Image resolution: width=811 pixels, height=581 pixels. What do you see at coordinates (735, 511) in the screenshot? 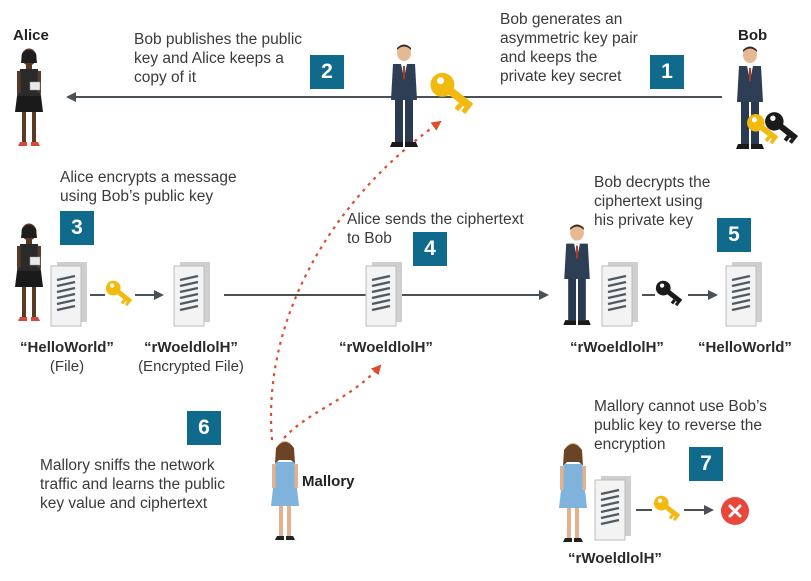
I see `error-x-icon` at bounding box center [735, 511].